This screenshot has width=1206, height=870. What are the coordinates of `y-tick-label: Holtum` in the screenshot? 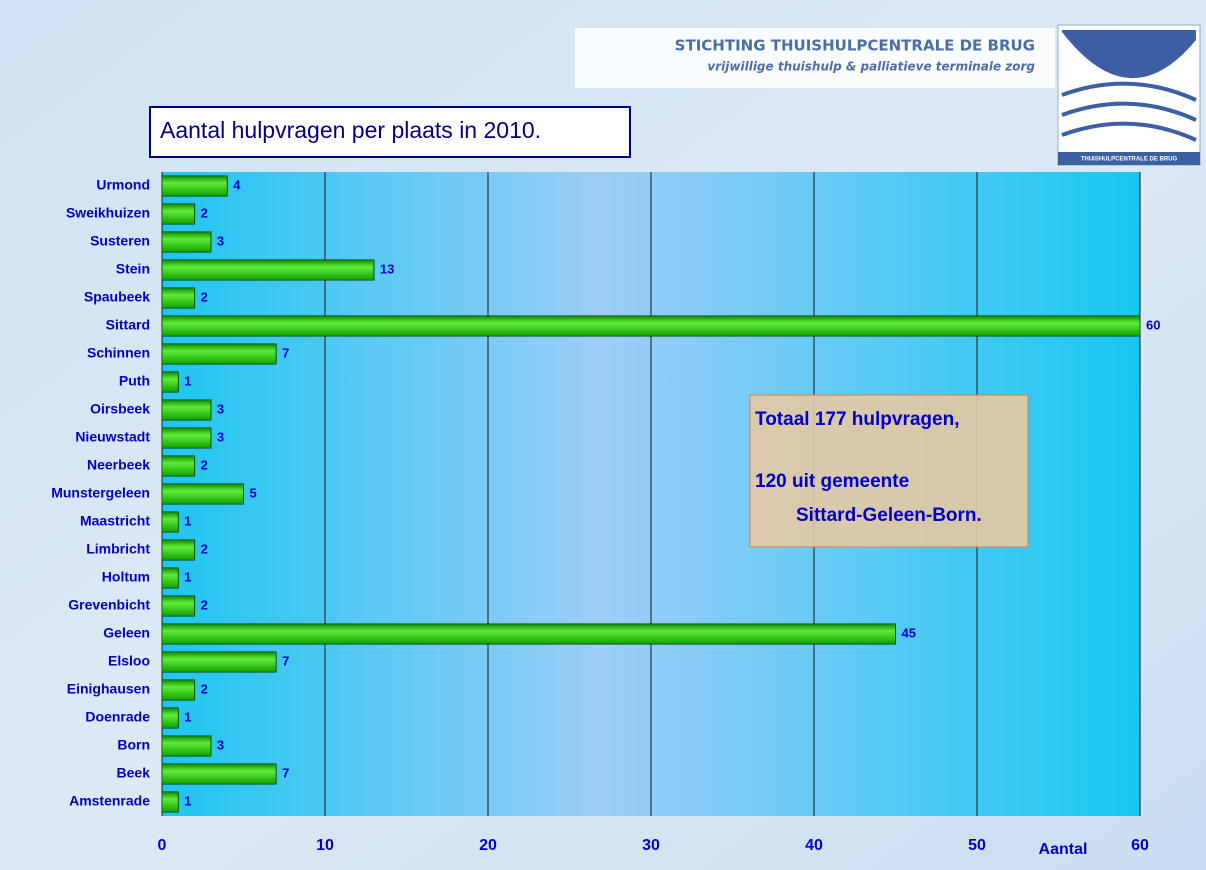 It's located at (126, 577).